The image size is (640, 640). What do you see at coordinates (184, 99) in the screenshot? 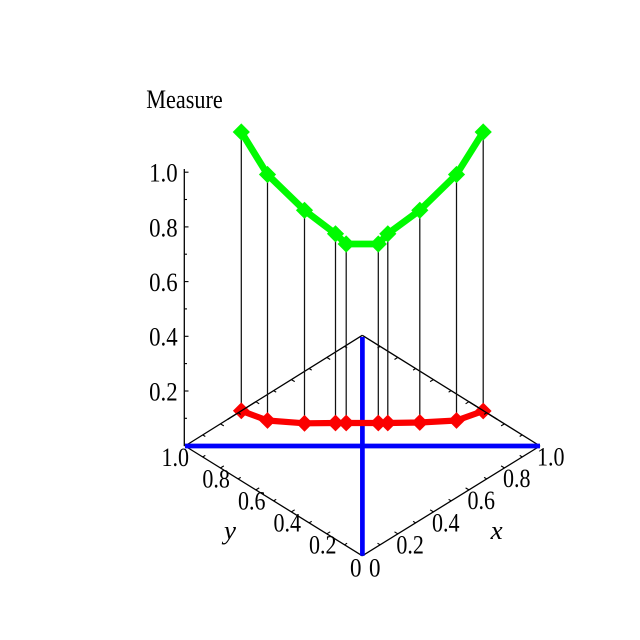
I see `svg-text: Measure` at bounding box center [184, 99].